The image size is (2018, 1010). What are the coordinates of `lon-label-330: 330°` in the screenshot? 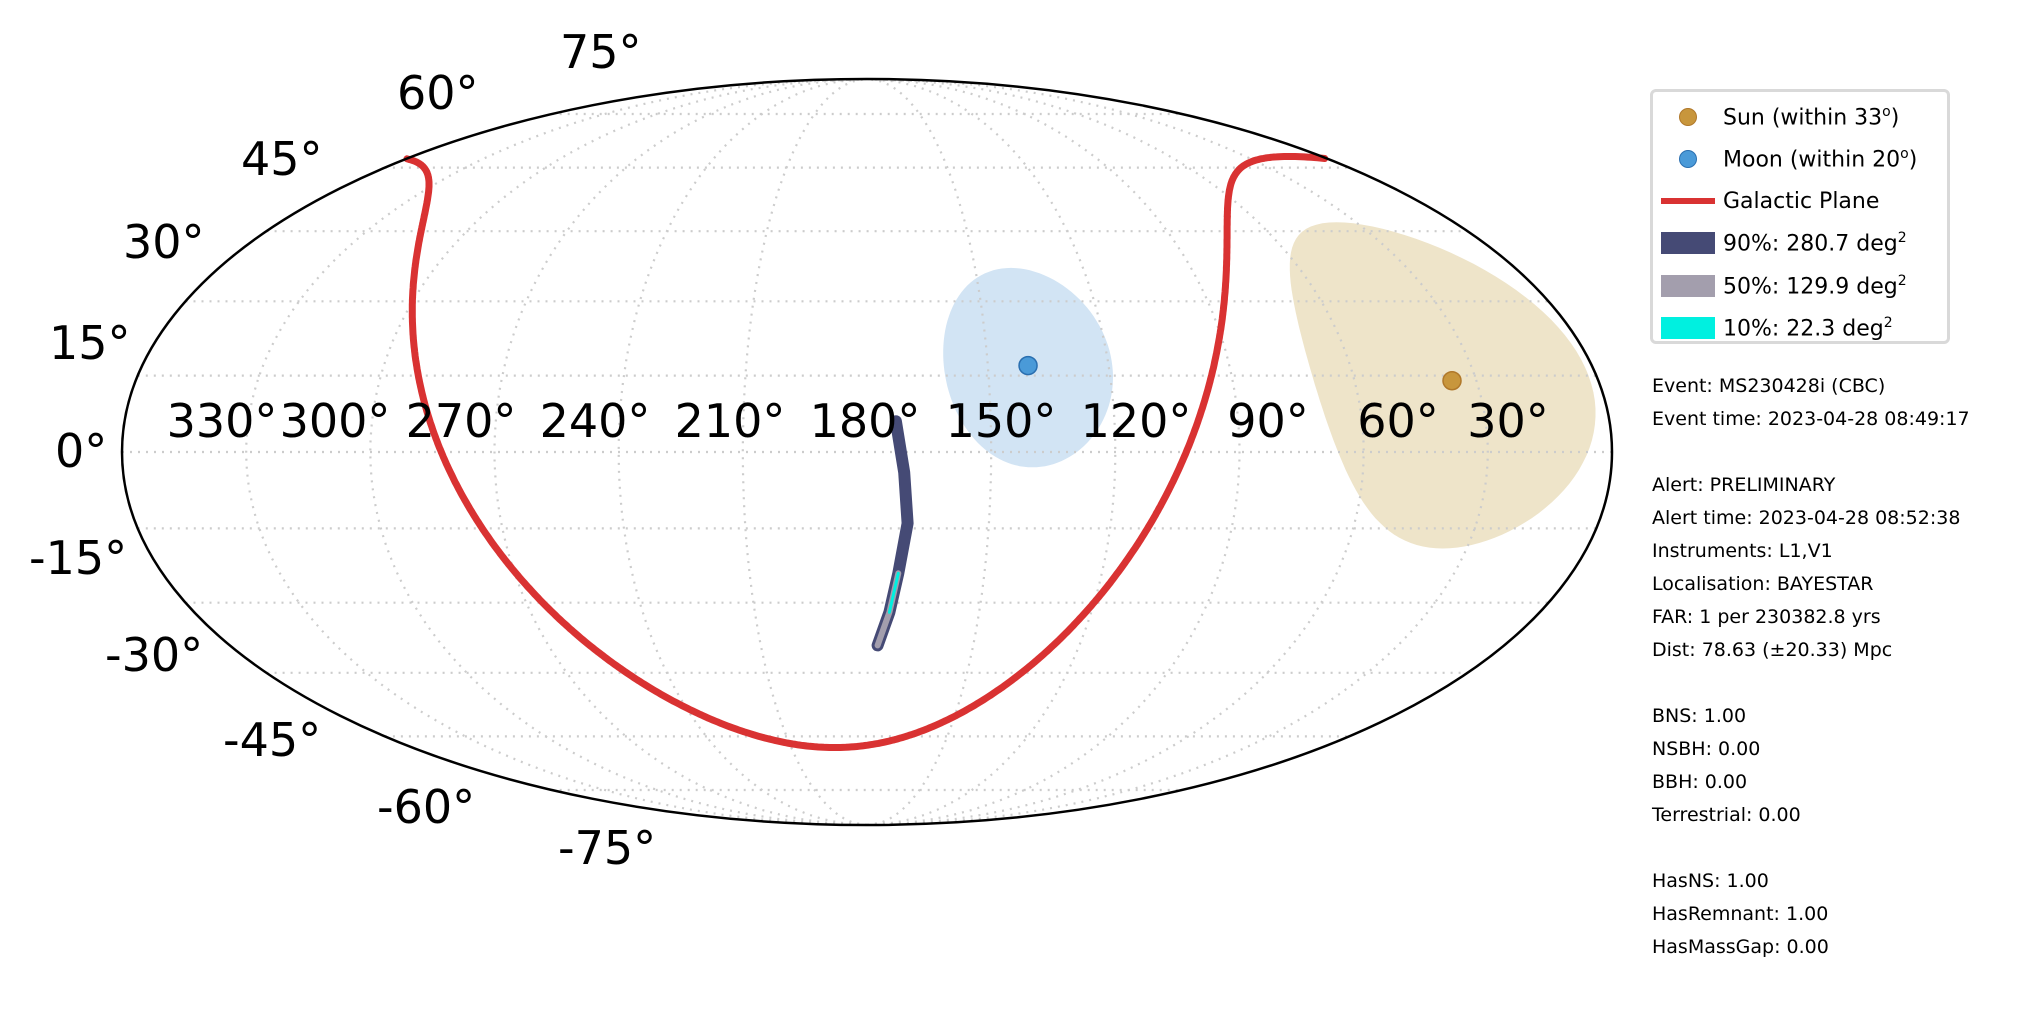 It's located at (222, 421).